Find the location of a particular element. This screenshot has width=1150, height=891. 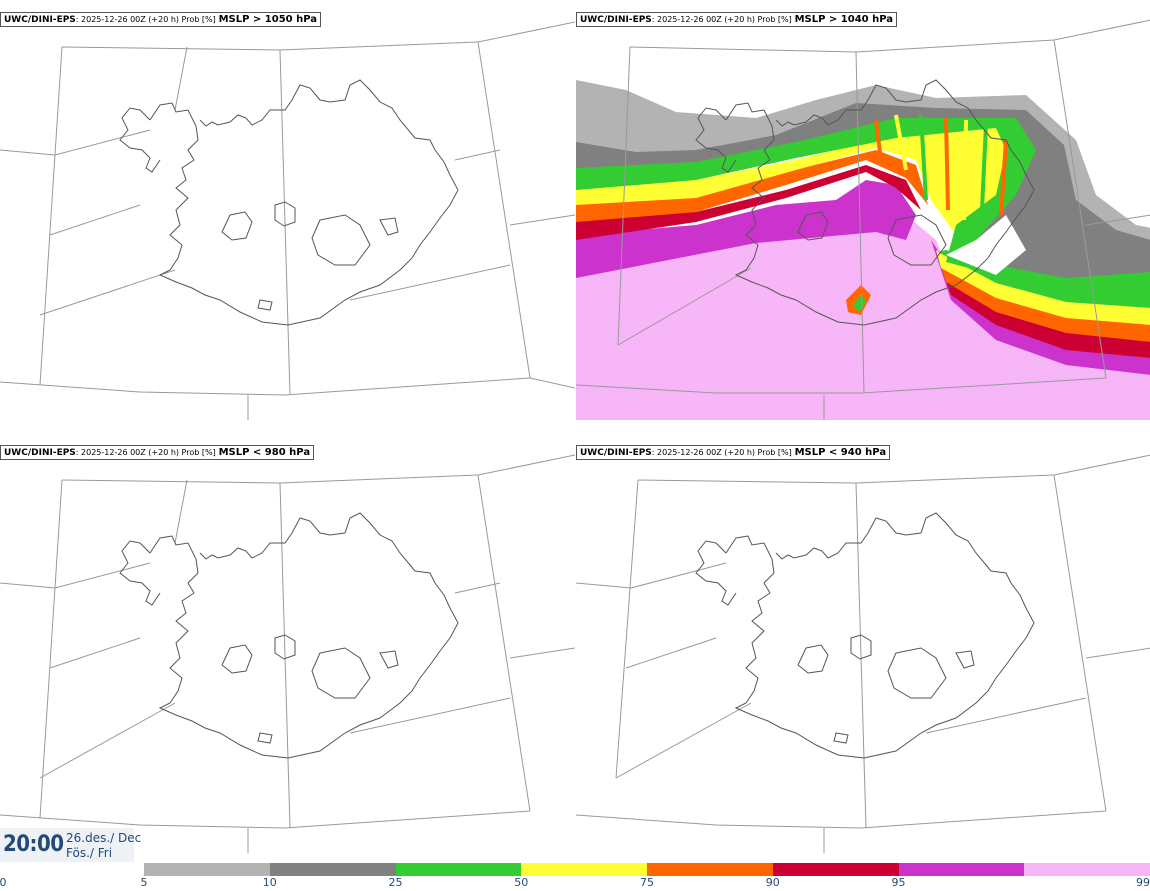

colorbar-tick-label: 25 is located at coordinates (395, 882).